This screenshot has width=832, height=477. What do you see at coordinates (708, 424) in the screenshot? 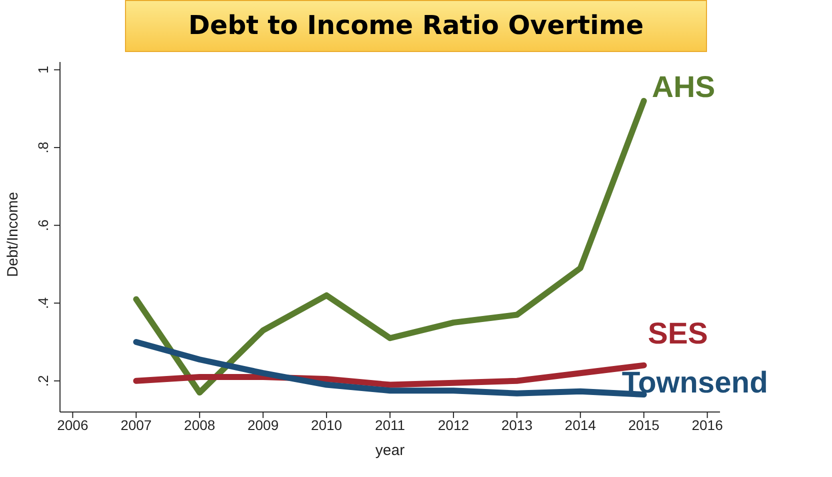
I see `x-tick-label: 2016` at bounding box center [708, 424].